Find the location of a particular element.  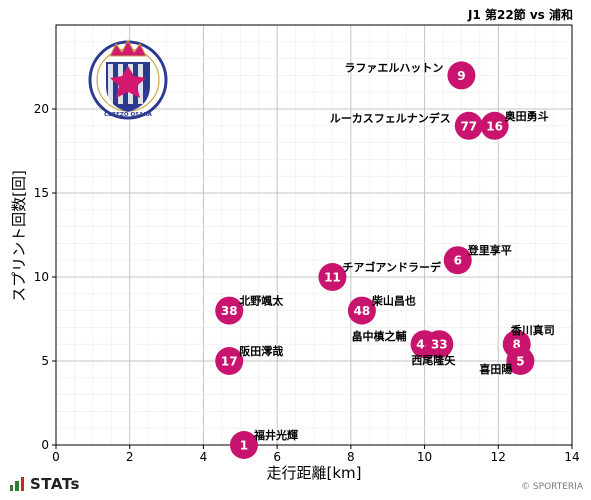

player-number: 38 is located at coordinates (229, 311).